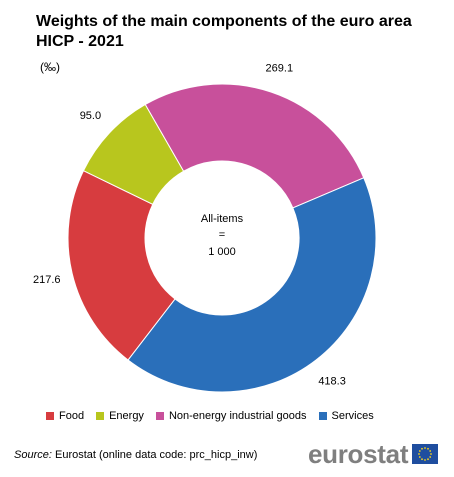 Image resolution: width=454 pixels, height=477 pixels. I want to click on slice-food, so click(121, 265).